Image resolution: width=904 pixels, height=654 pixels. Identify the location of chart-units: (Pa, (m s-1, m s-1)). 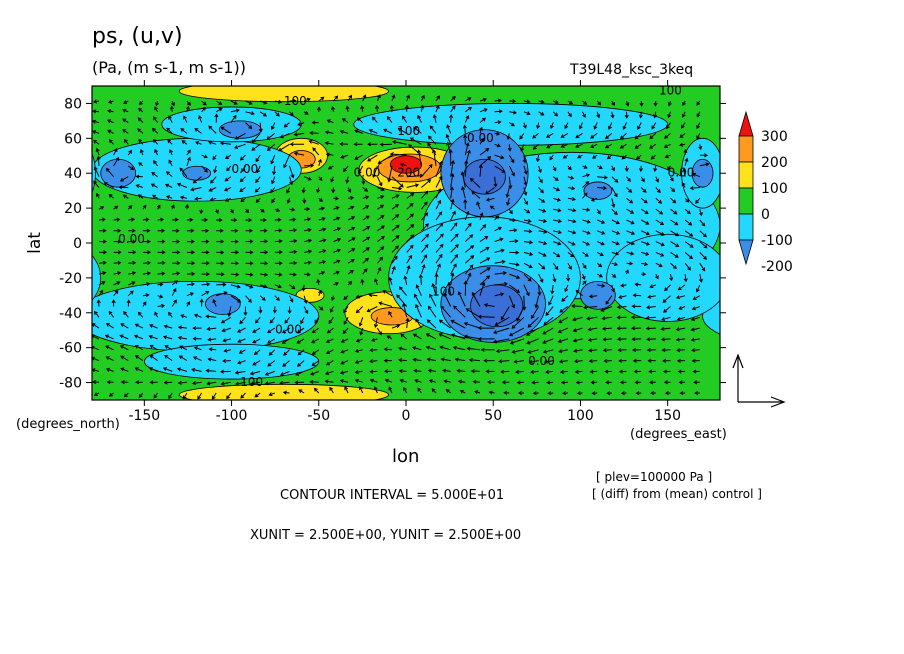
(169, 67).